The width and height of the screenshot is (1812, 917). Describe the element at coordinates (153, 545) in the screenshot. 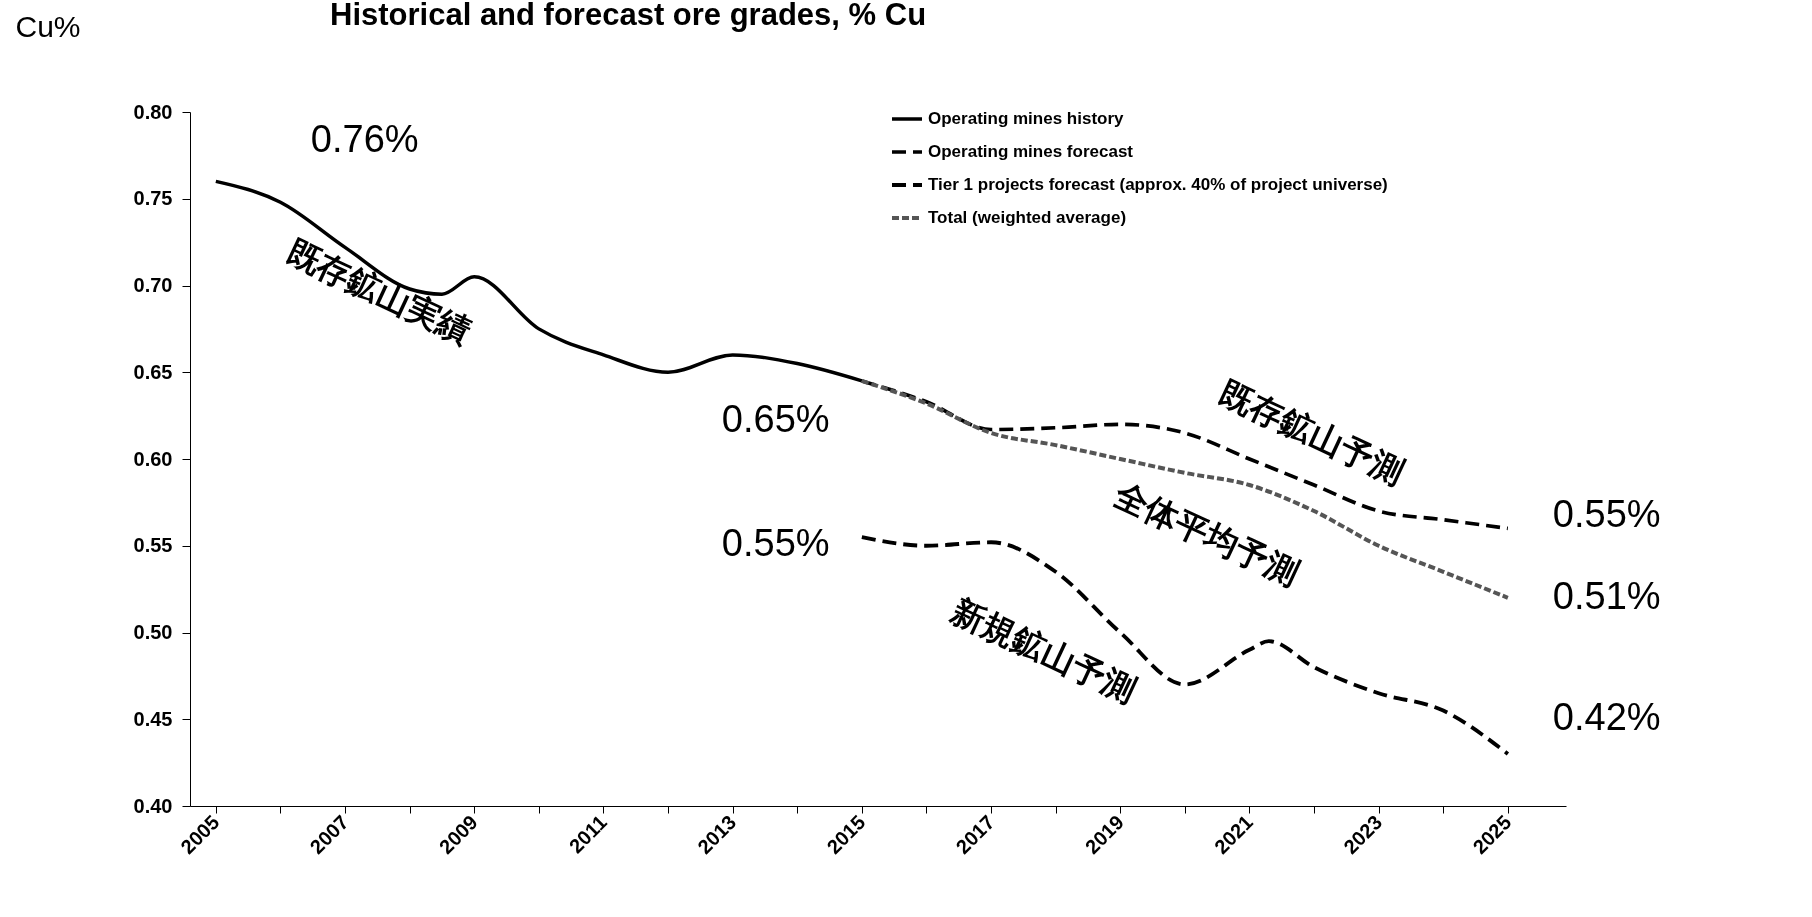

I see `y-tick-label: 0.55` at that location.